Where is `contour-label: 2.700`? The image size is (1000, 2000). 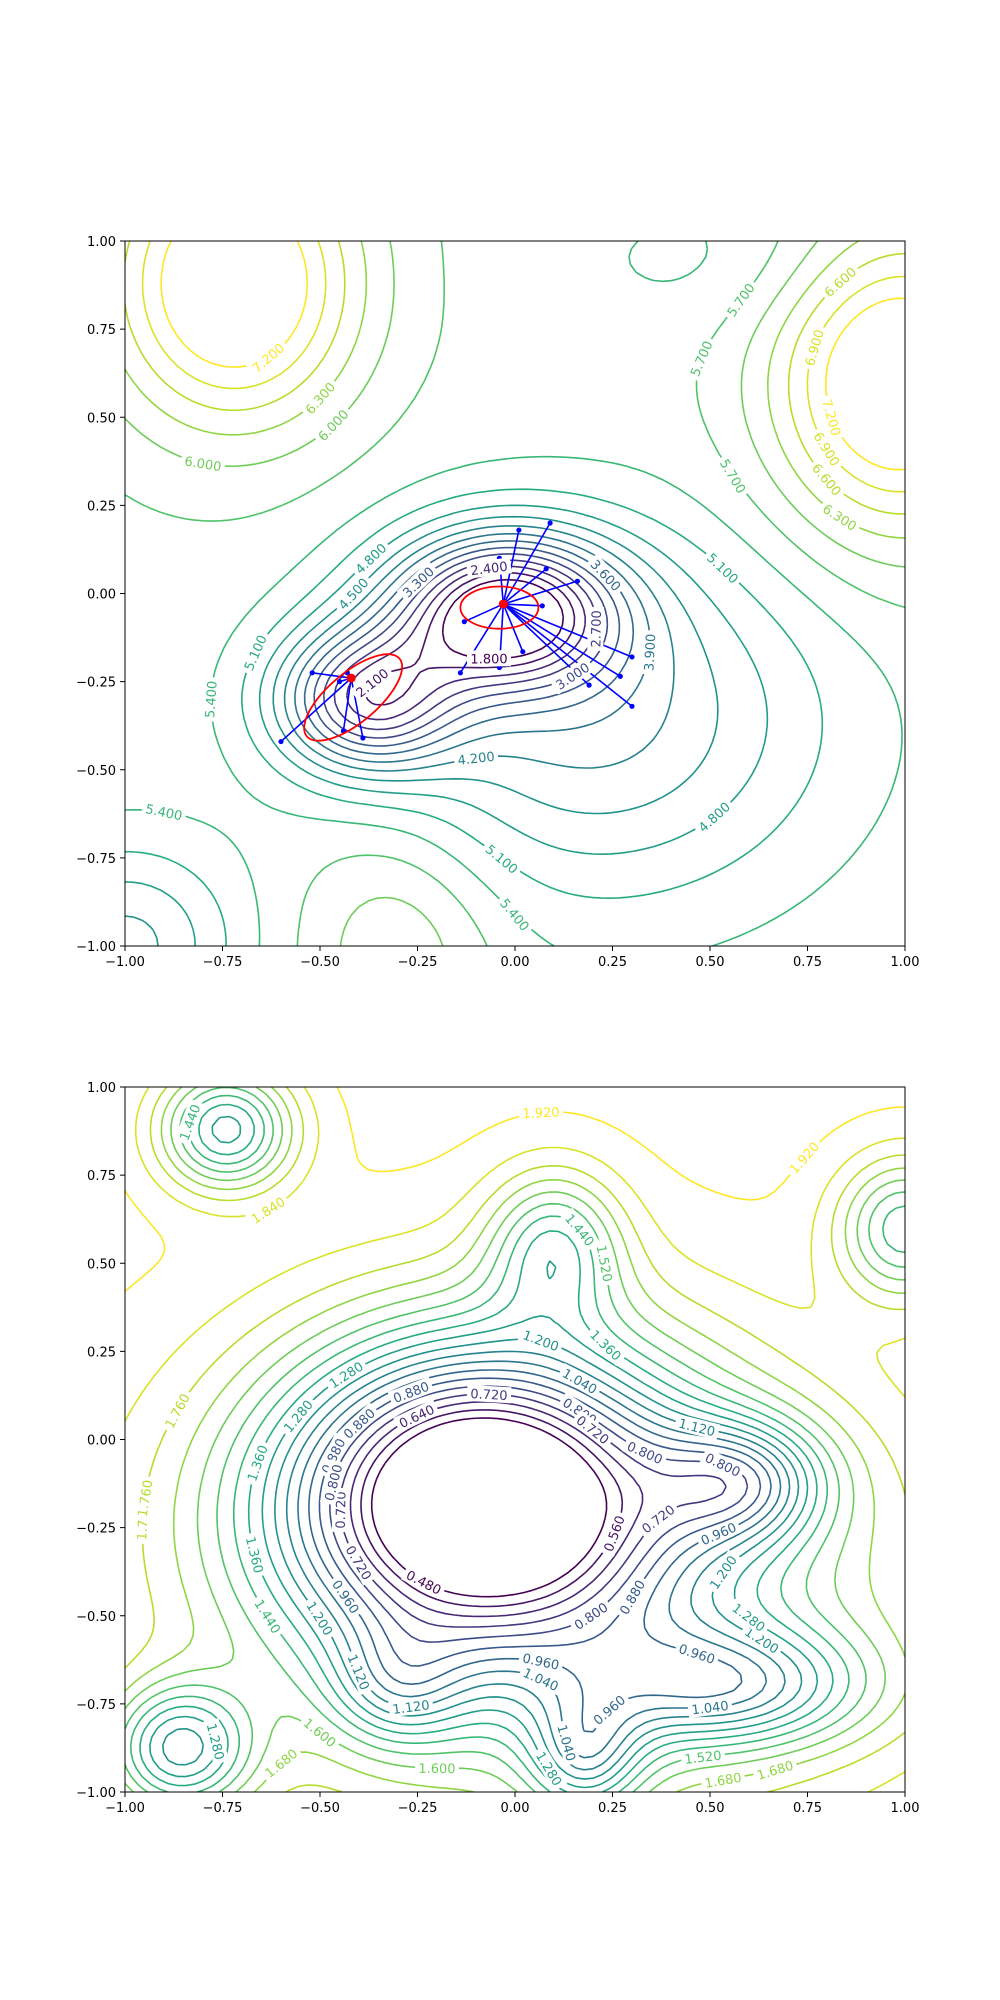 contour-label: 2.700 is located at coordinates (597, 628).